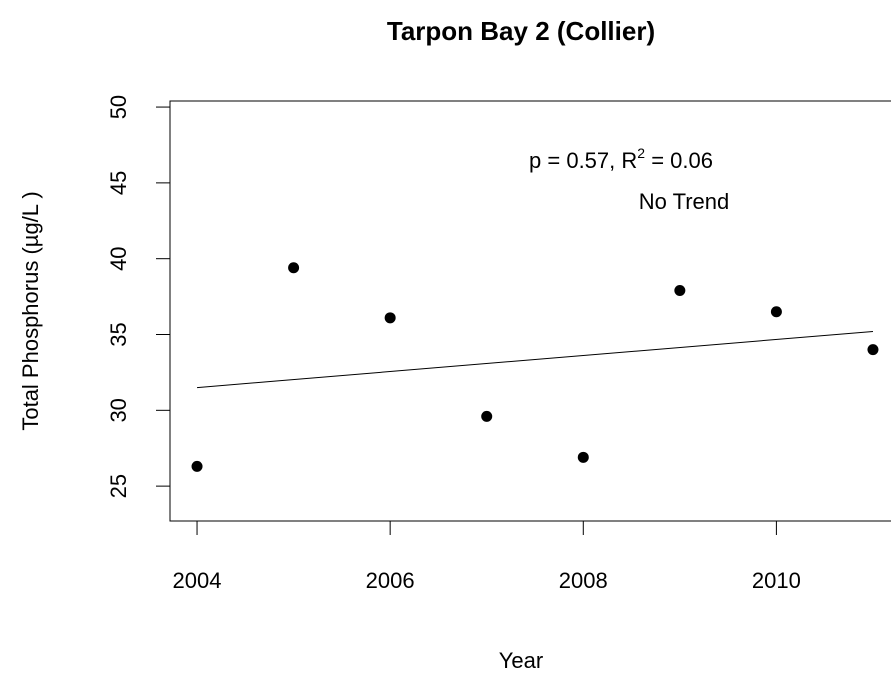 The width and height of the screenshot is (891, 677). Describe the element at coordinates (118, 334) in the screenshot. I see `y-tick-label: 35` at that location.